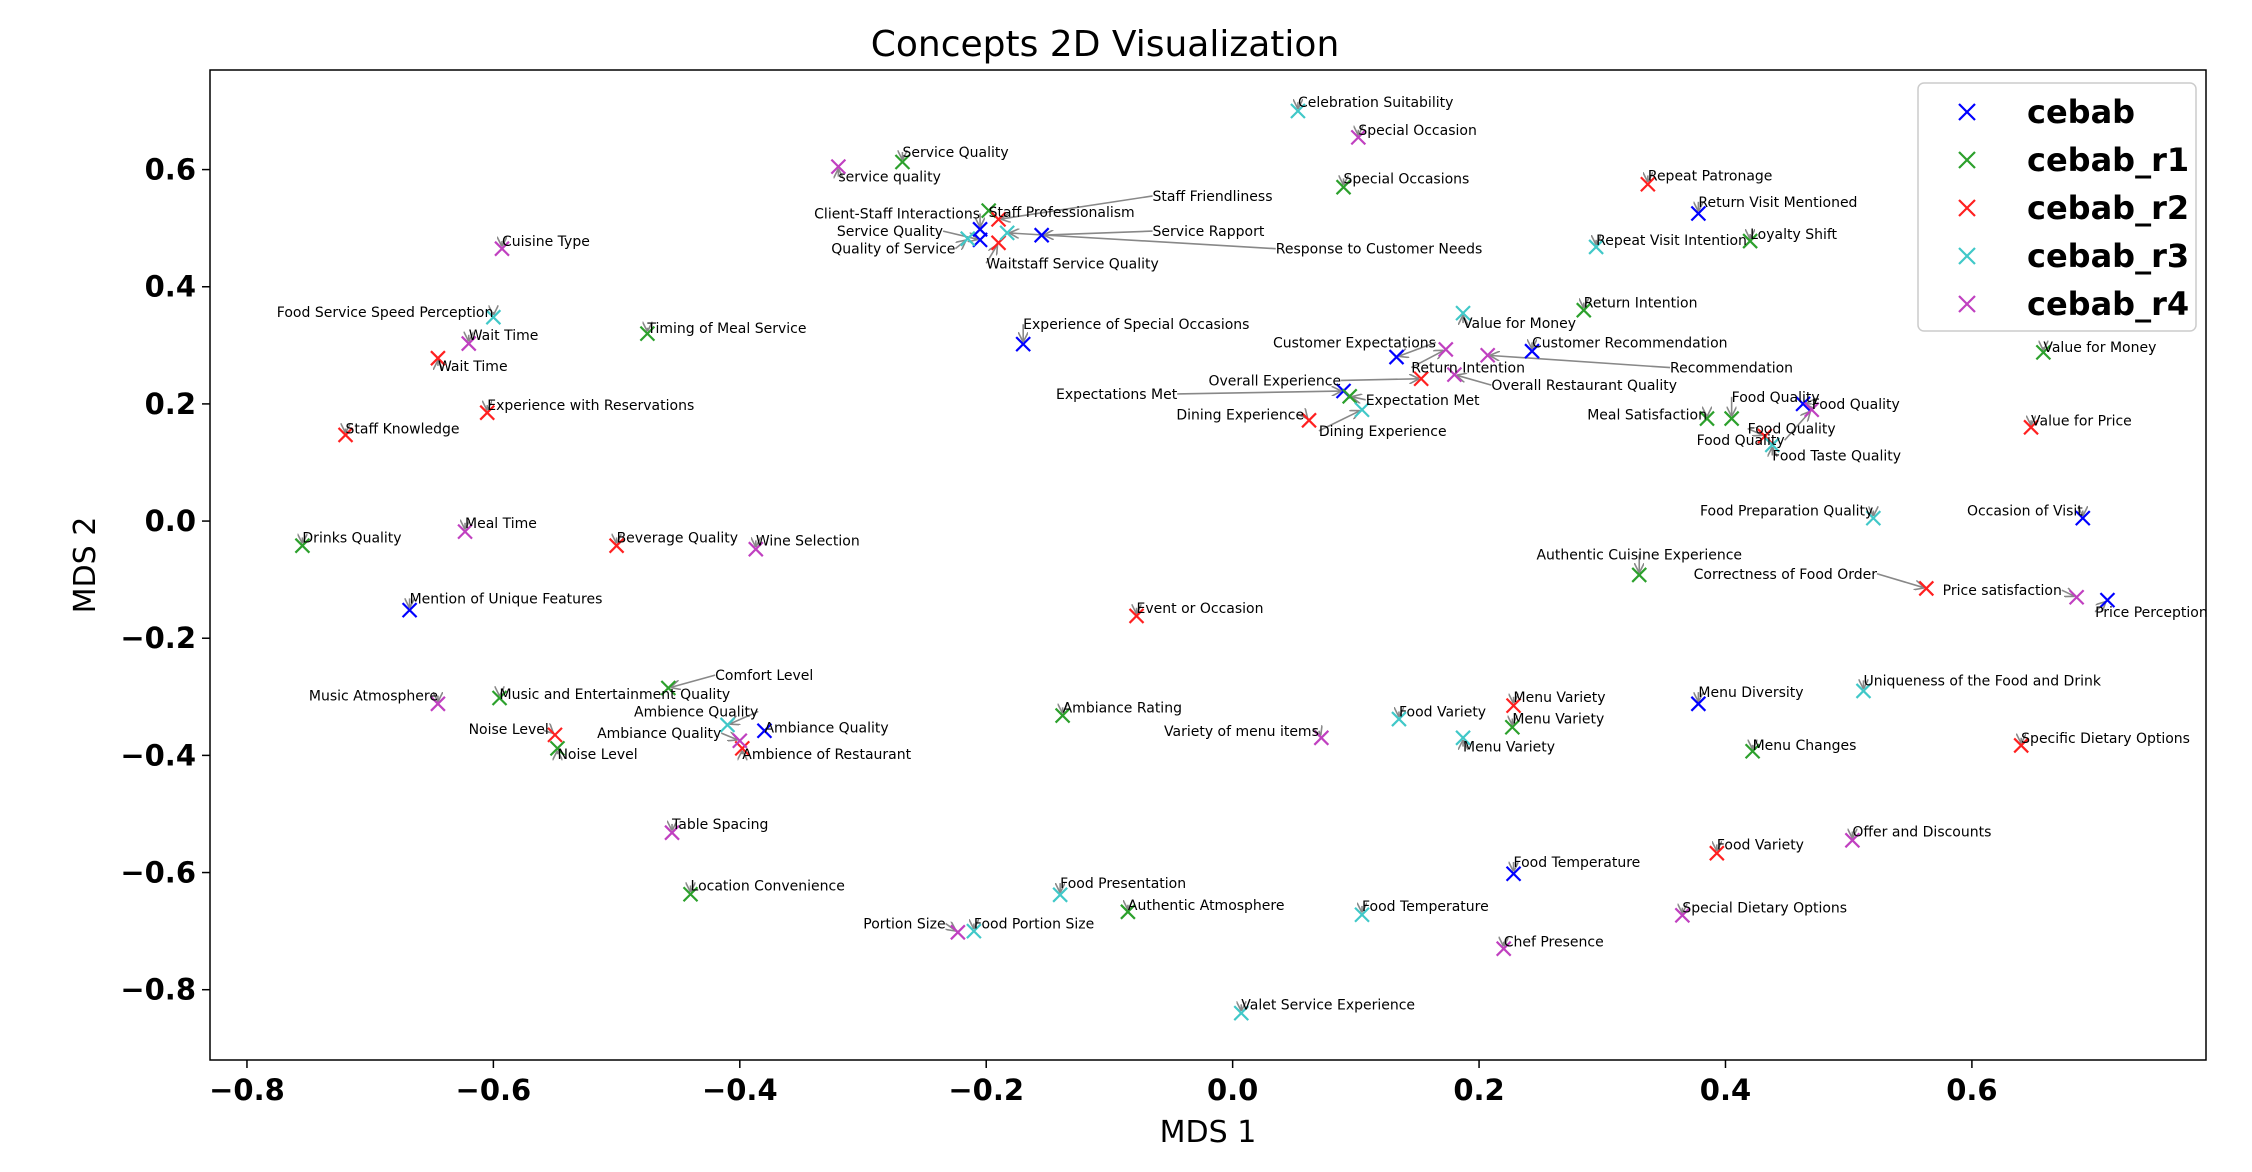 This screenshot has width=2252, height=1172. I want to click on point-label: Food Taste Quality, so click(1836, 456).